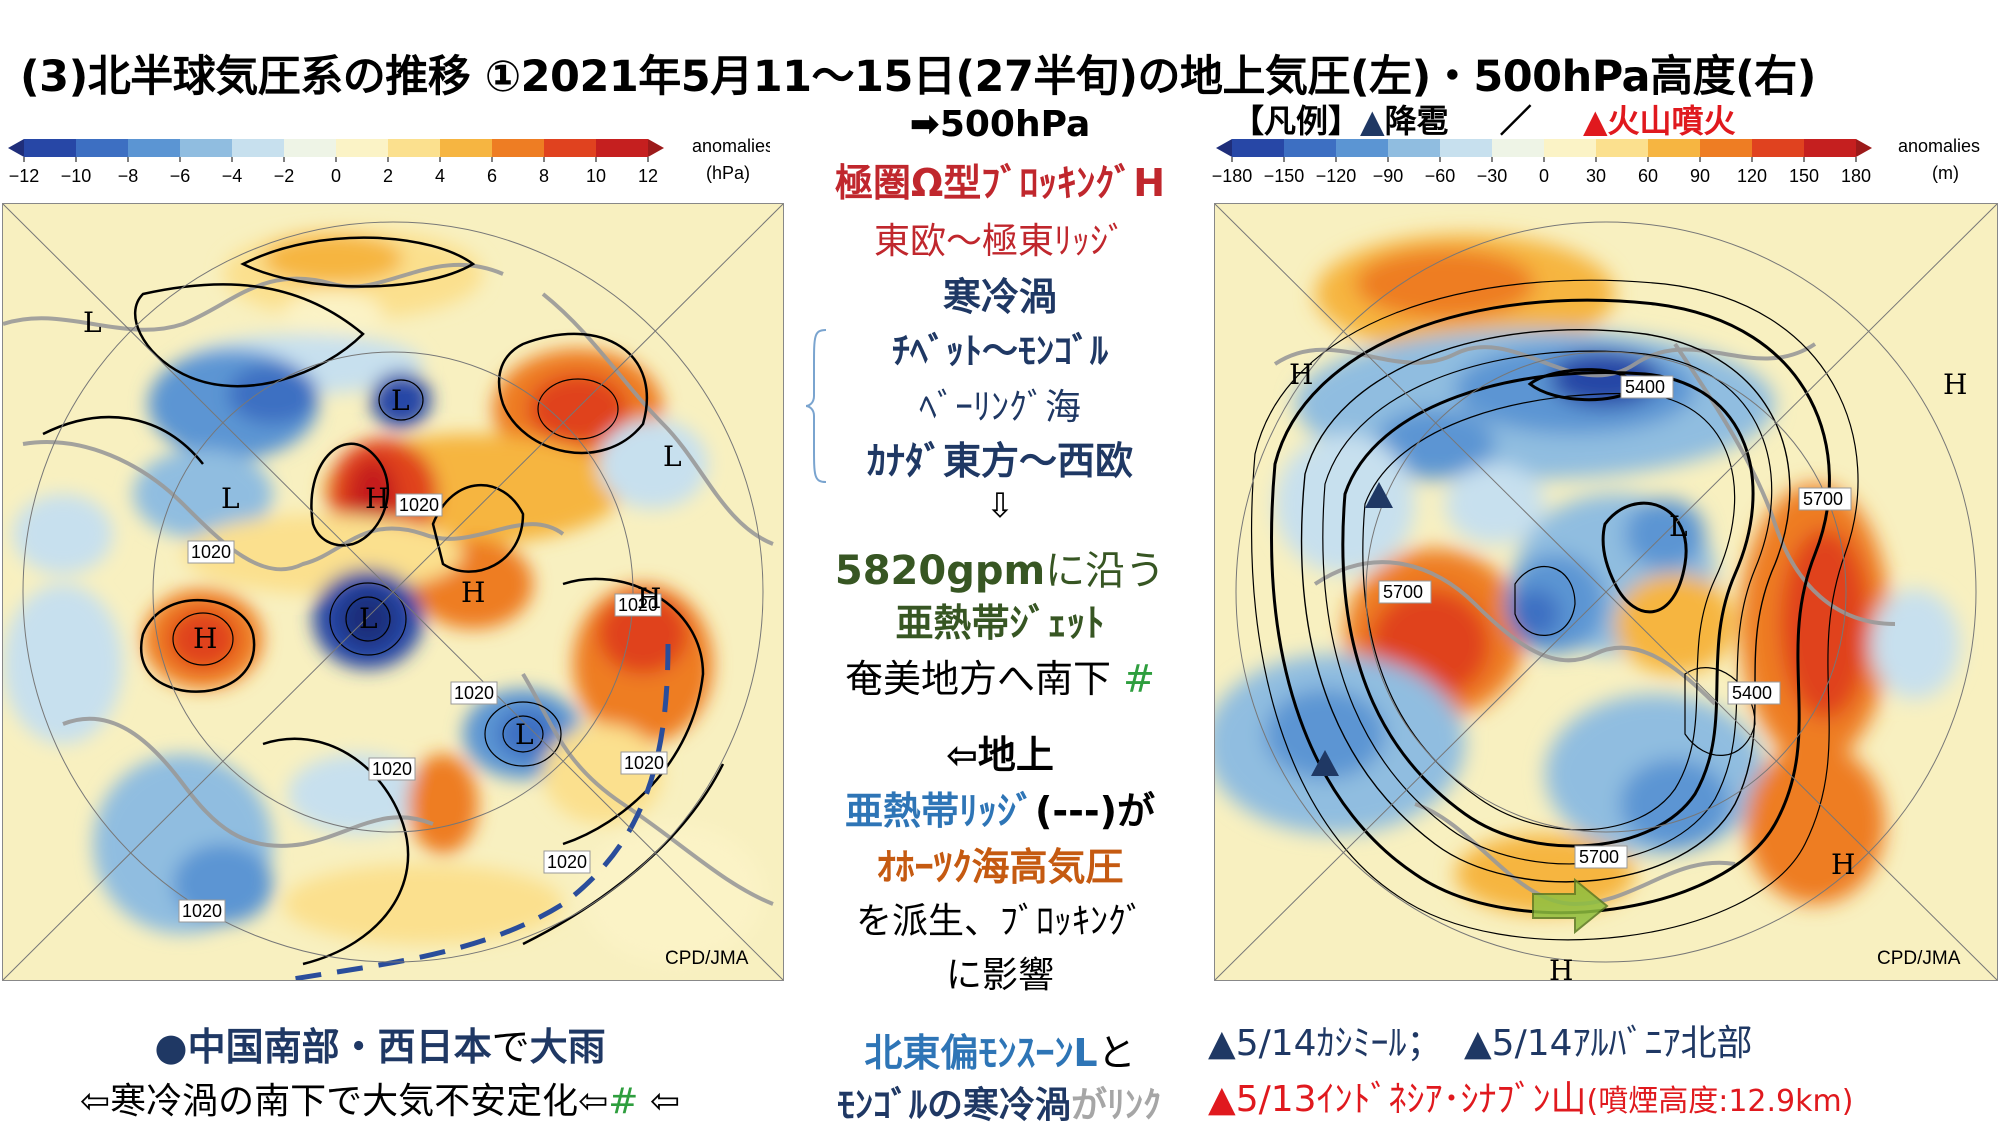 This screenshot has height=1128, width=2001. What do you see at coordinates (232, 176) in the screenshot?
I see `left-colorbar-tick-label: −4` at bounding box center [232, 176].